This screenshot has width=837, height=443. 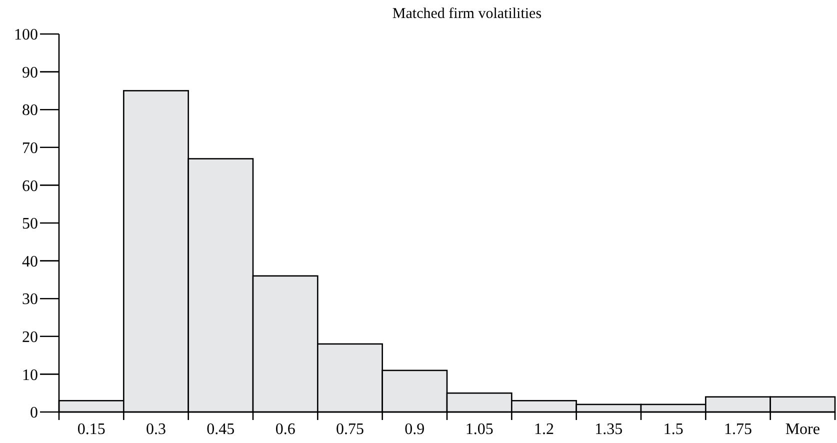 I want to click on chart-title: Matched firm volatilities, so click(x=467, y=14).